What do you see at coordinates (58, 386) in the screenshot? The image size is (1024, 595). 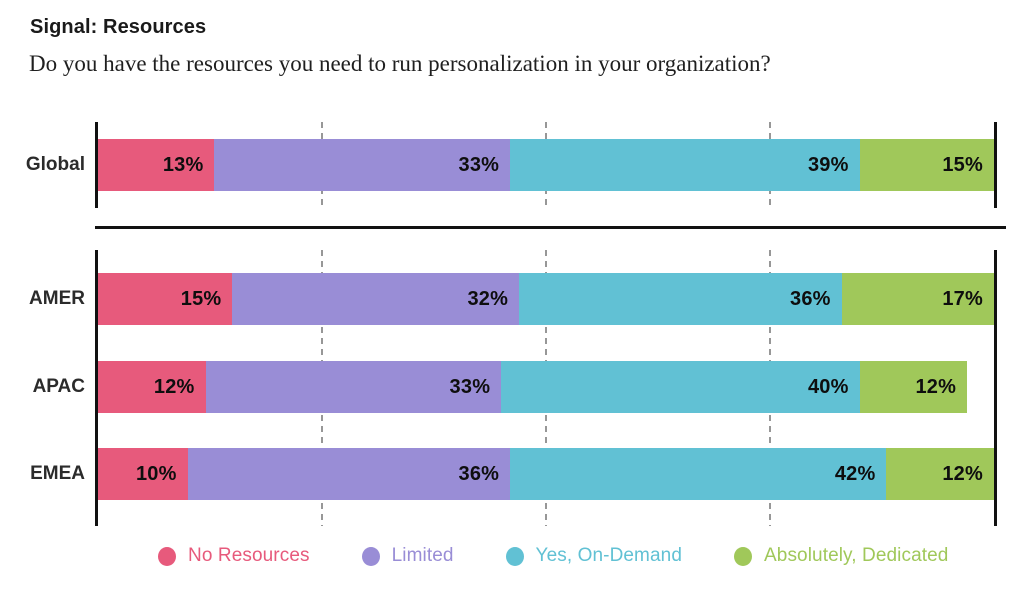 I see `row-label-apac: APAC` at bounding box center [58, 386].